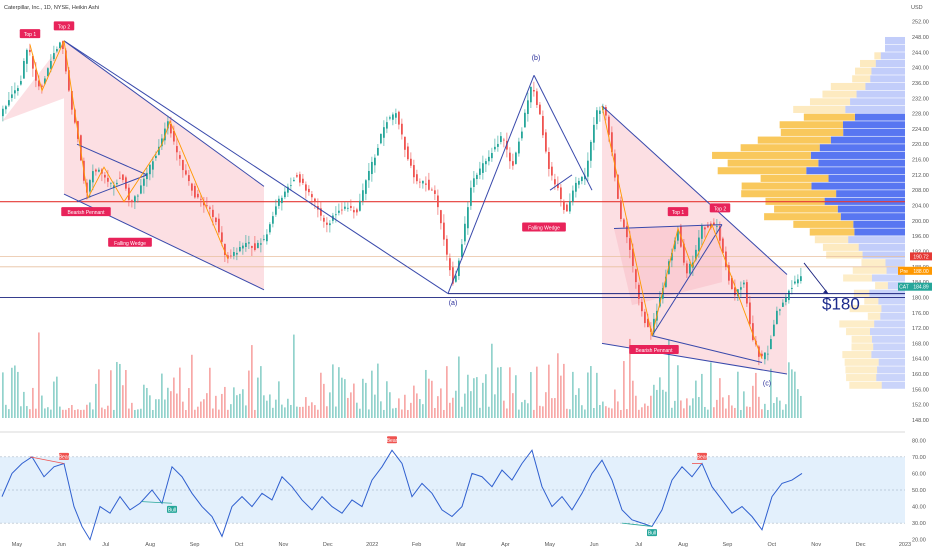 This screenshot has width=932, height=550. Describe the element at coordinates (816, 278) in the screenshot. I see `target-arrow-line` at that location.